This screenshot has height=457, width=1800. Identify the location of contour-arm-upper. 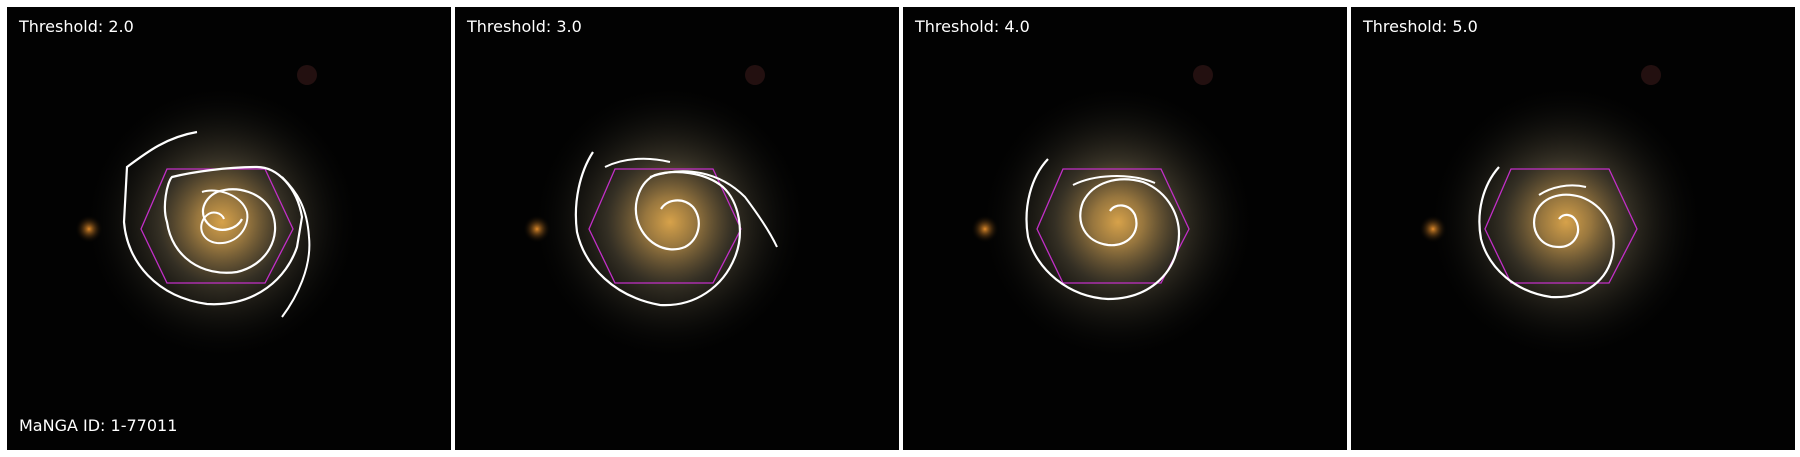
(713, 209).